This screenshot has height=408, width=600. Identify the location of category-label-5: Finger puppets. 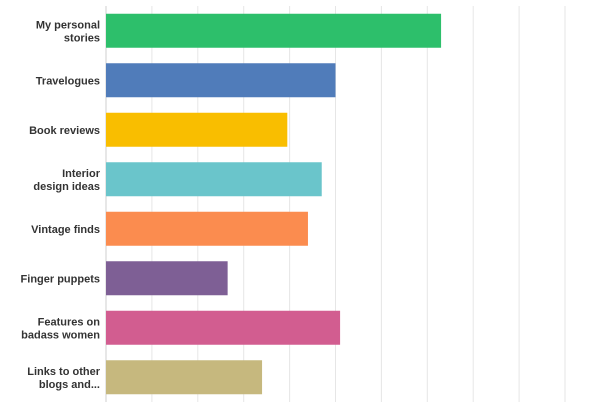
(60, 279).